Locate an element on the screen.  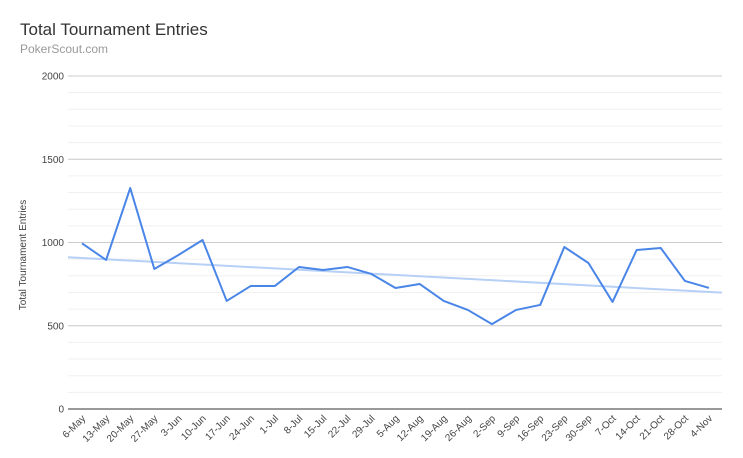
x-tick-label: 30-Sep is located at coordinates (579, 428).